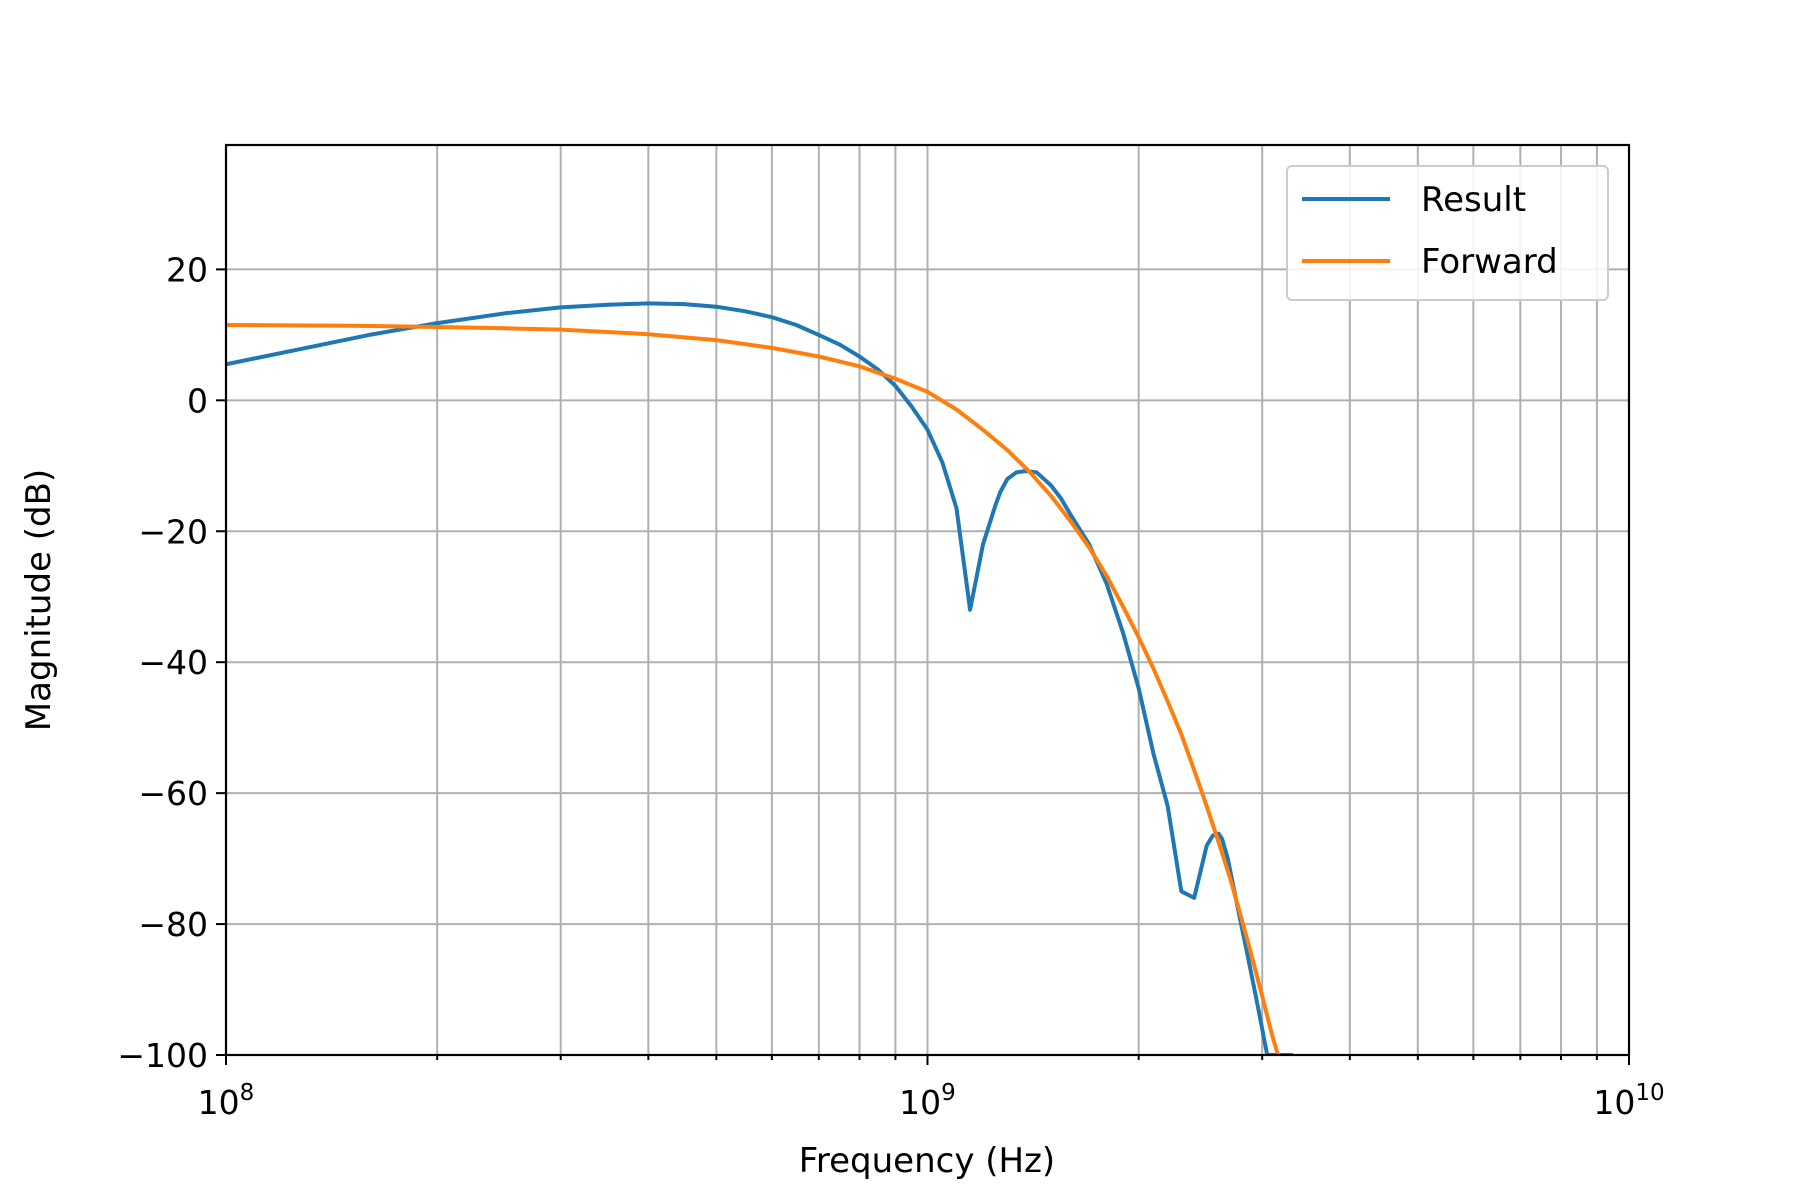 This screenshot has height=1200, width=1800. I want to click on legend-label-result: Result, so click(1473, 200).